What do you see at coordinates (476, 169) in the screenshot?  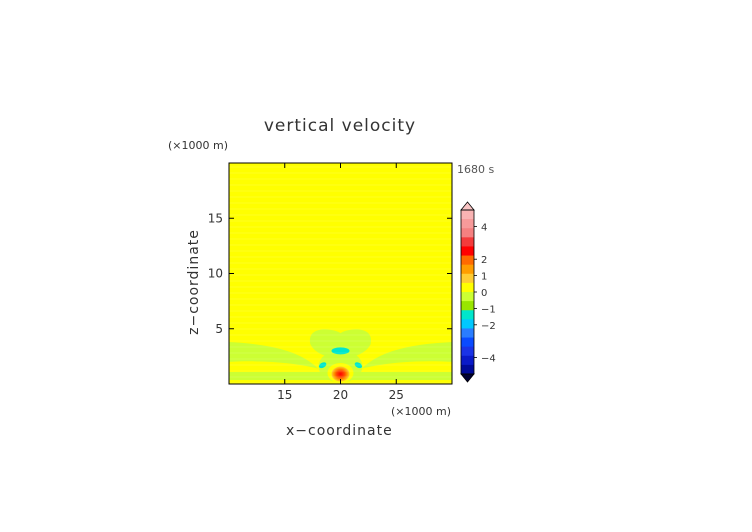 I see `time-label: 1680 s` at bounding box center [476, 169].